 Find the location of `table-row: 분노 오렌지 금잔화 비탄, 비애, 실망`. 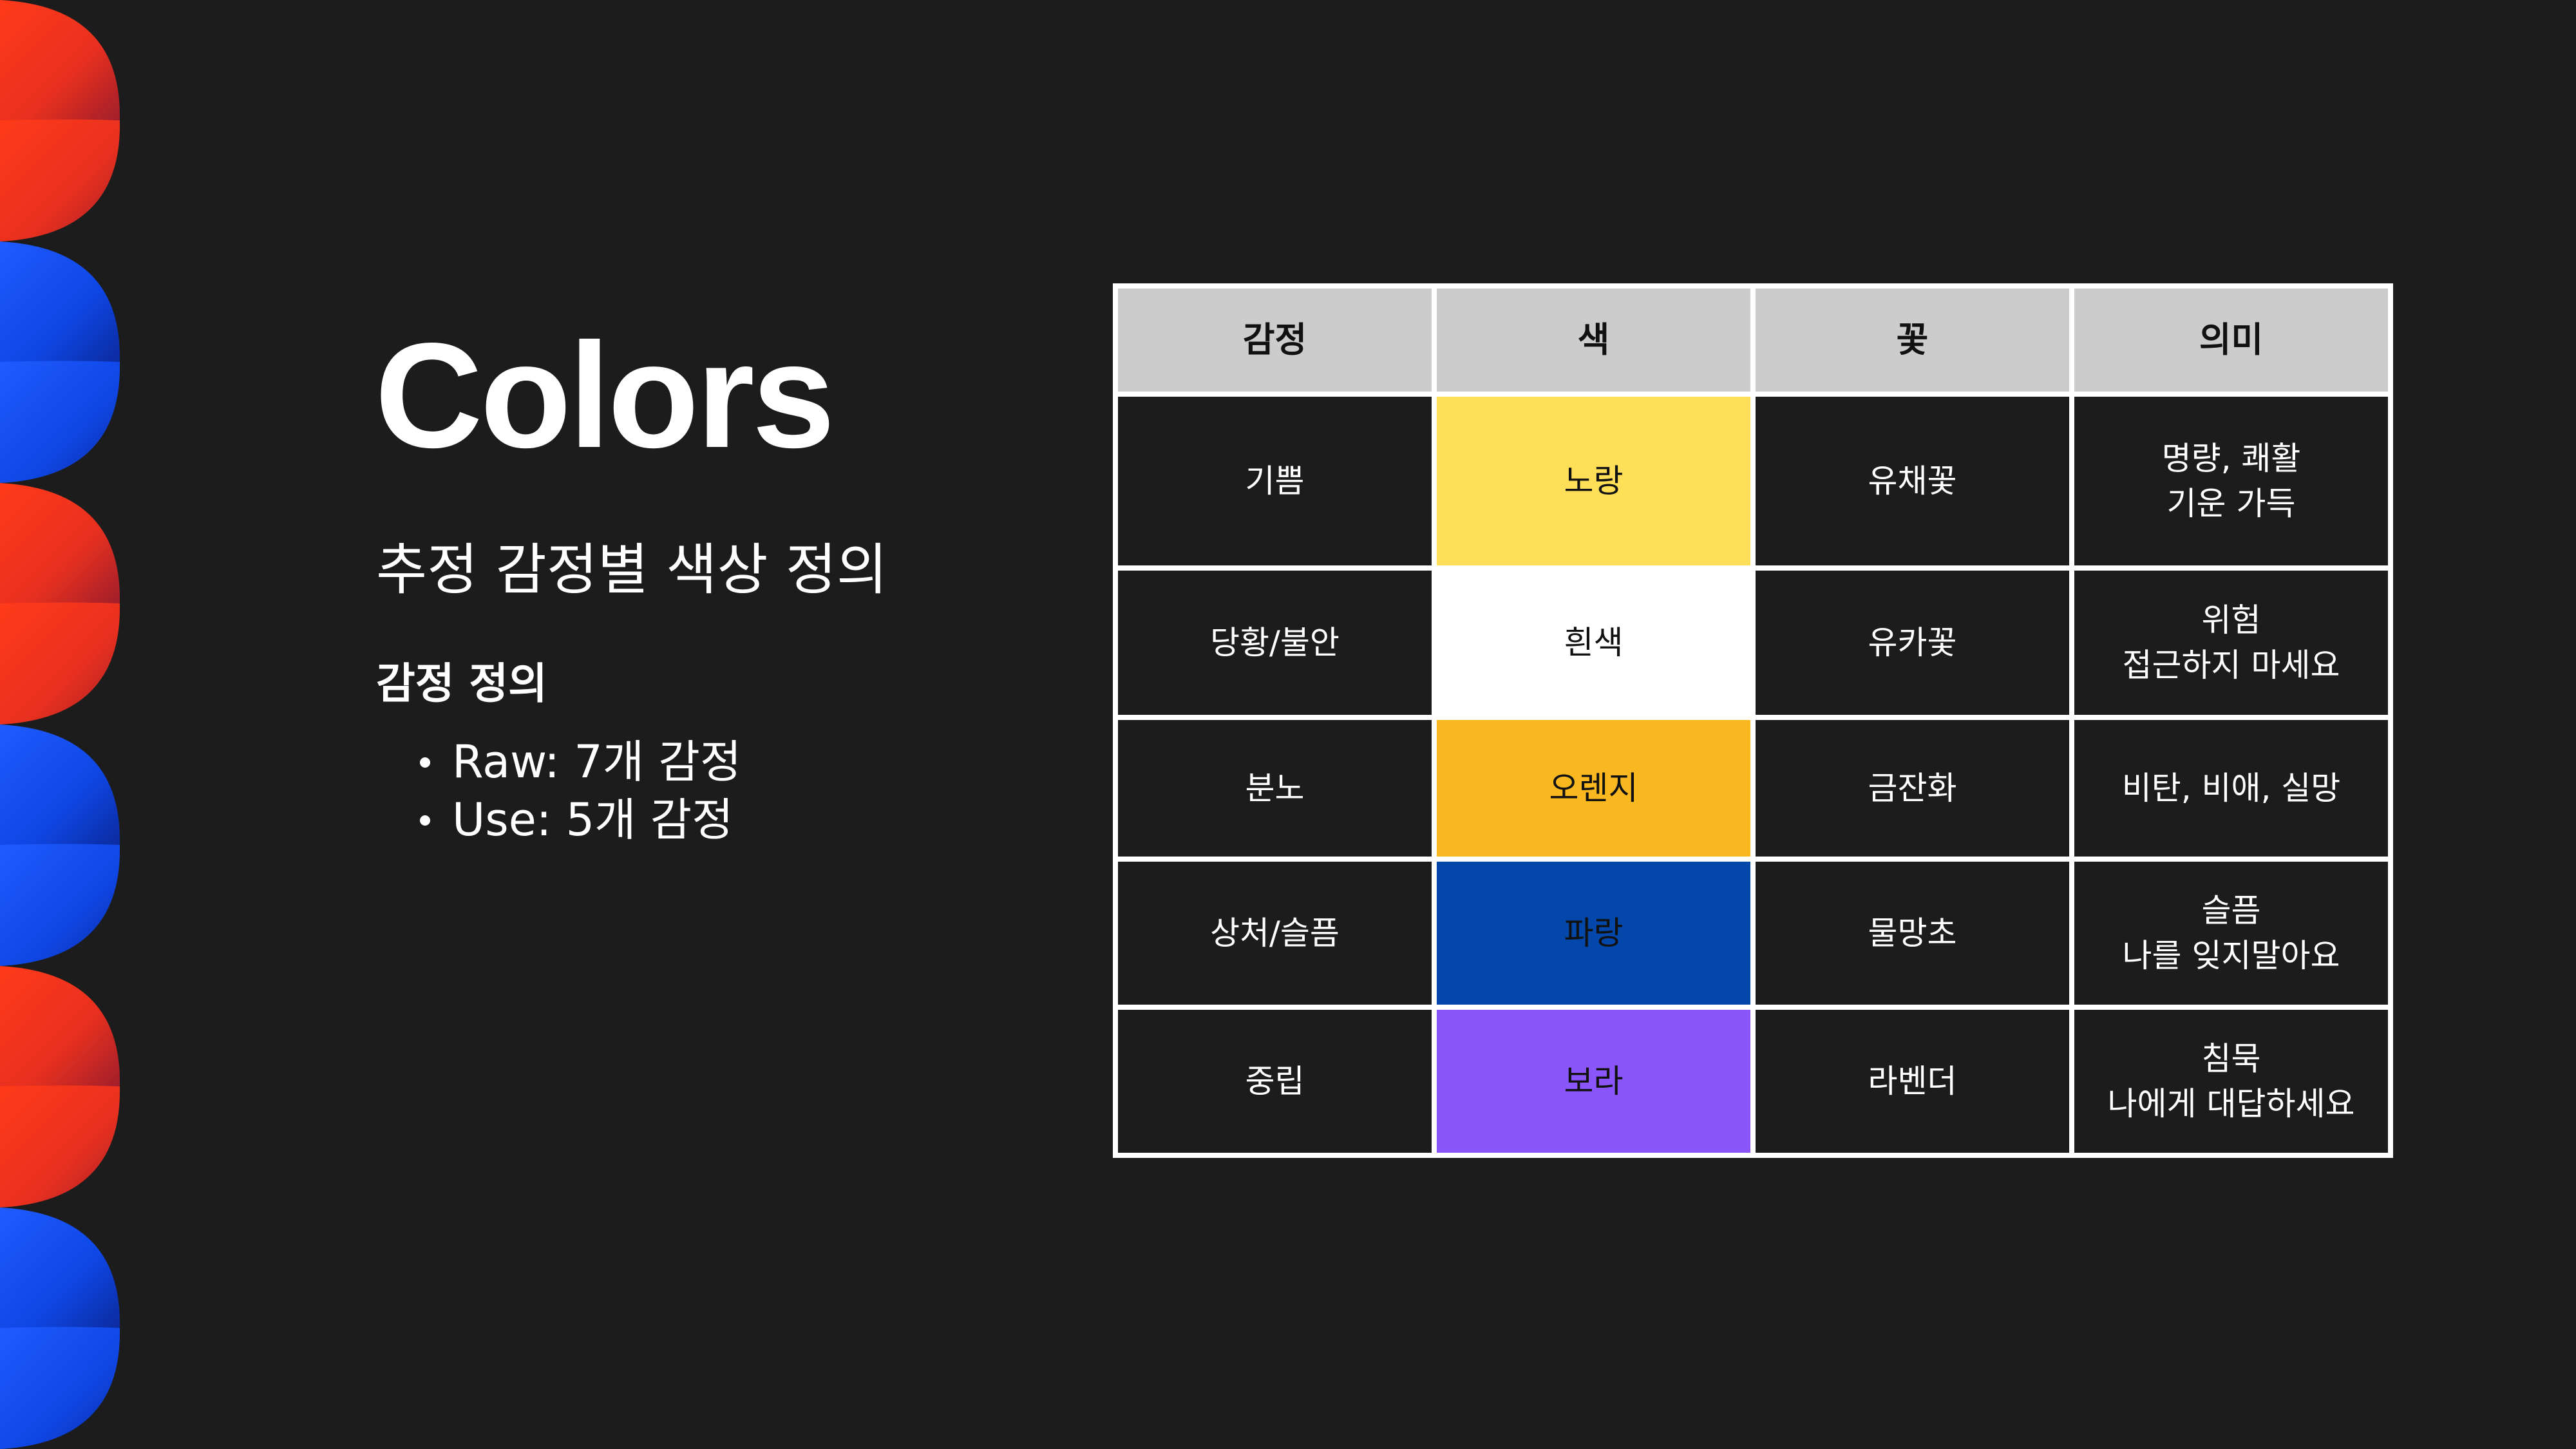

table-row: 분노 오렌지 금잔화 비탄, 비애, 실망 is located at coordinates (1753, 788).